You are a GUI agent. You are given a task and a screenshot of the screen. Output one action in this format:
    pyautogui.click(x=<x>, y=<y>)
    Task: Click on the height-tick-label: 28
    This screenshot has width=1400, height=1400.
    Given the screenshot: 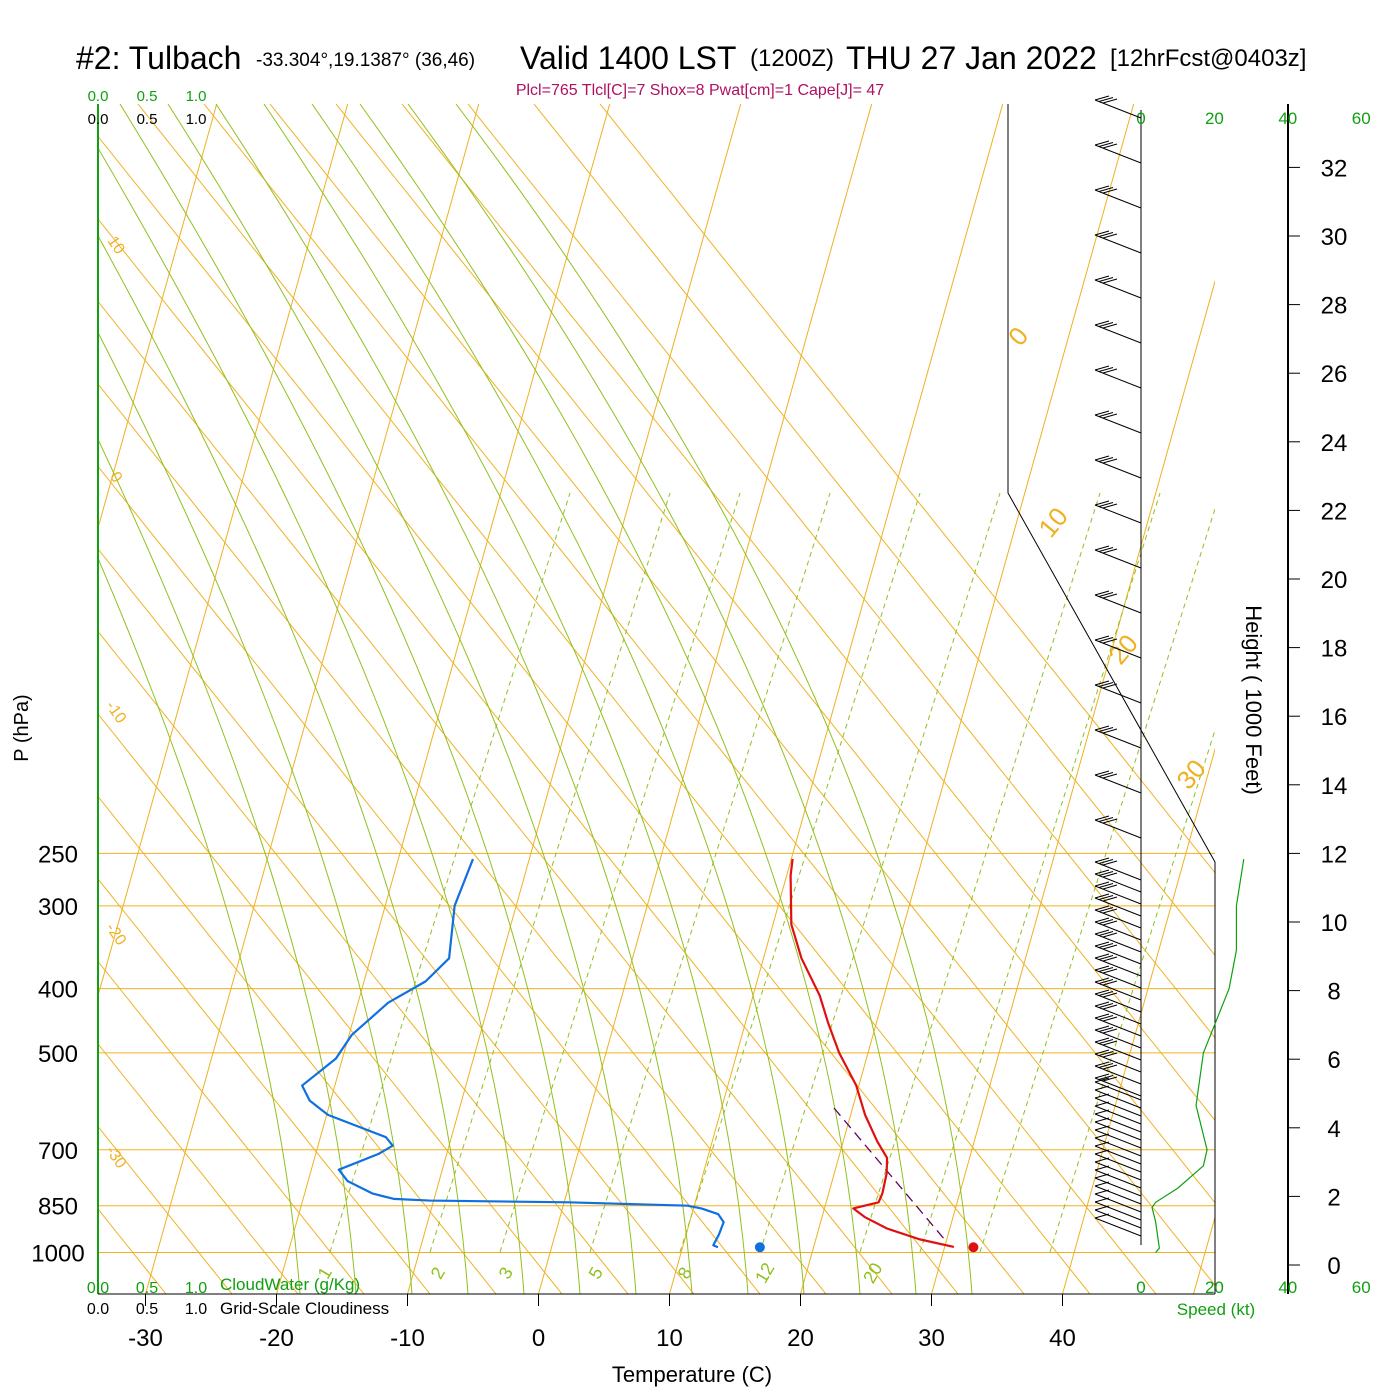 What is the action you would take?
    pyautogui.click(x=1334, y=306)
    